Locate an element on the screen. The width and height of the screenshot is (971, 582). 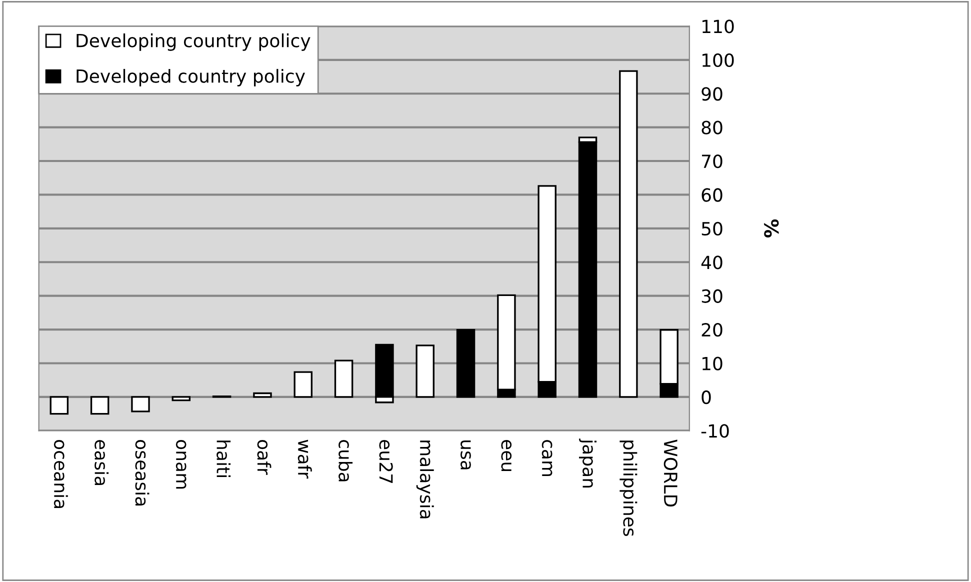
y-tick-label: 10 is located at coordinates (712, 363).